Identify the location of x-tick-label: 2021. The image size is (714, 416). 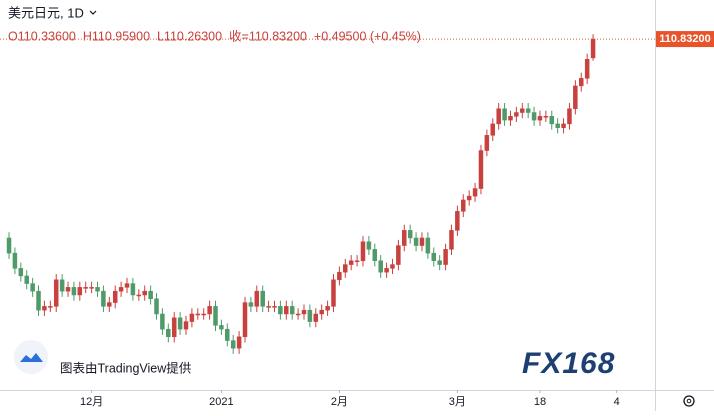
(221, 402).